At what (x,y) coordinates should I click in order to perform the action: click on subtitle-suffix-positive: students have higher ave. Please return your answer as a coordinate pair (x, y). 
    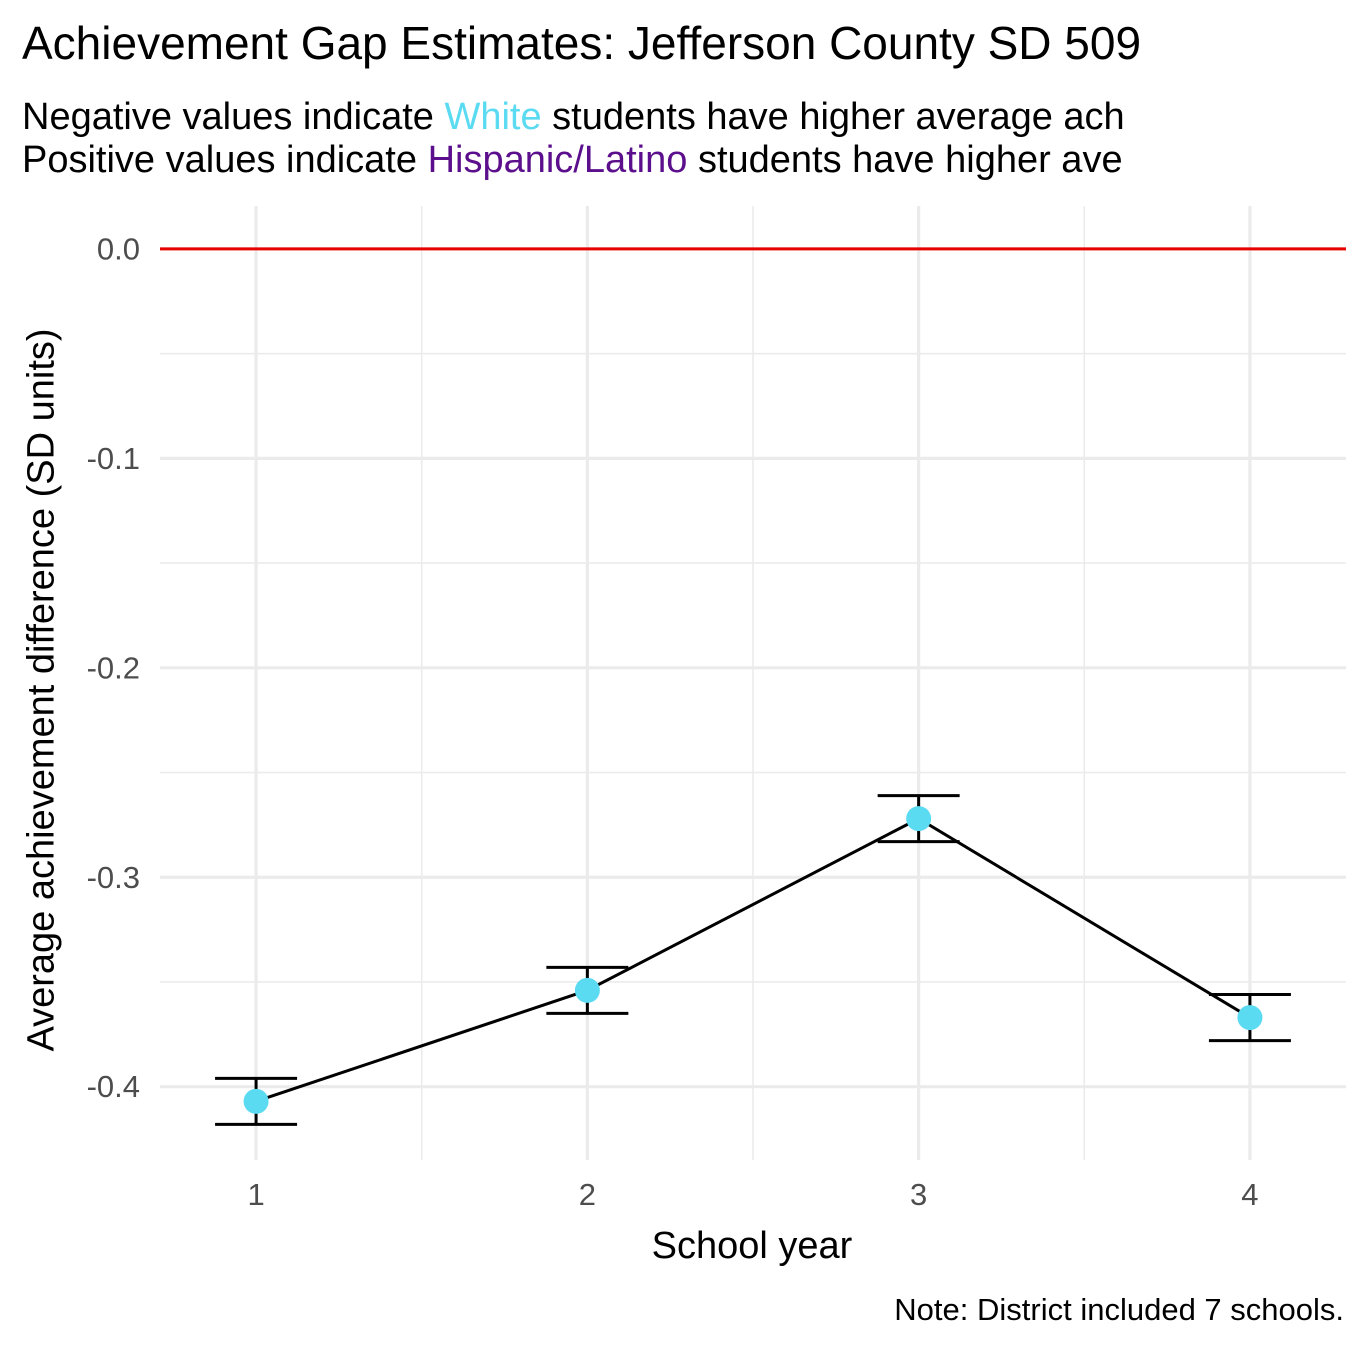
    Looking at the image, I should click on (905, 159).